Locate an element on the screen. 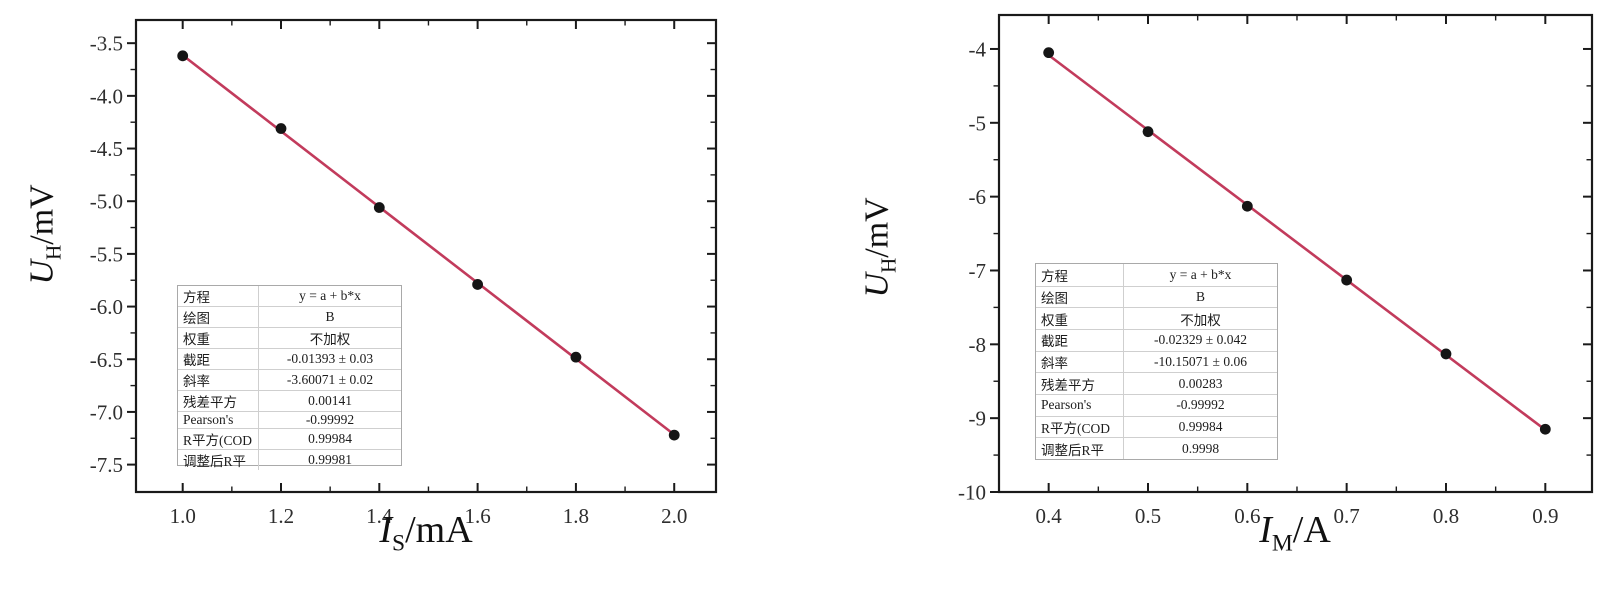 Image resolution: width=1607 pixels, height=600 pixels. stat-label: 斜率 is located at coordinates (218, 380).